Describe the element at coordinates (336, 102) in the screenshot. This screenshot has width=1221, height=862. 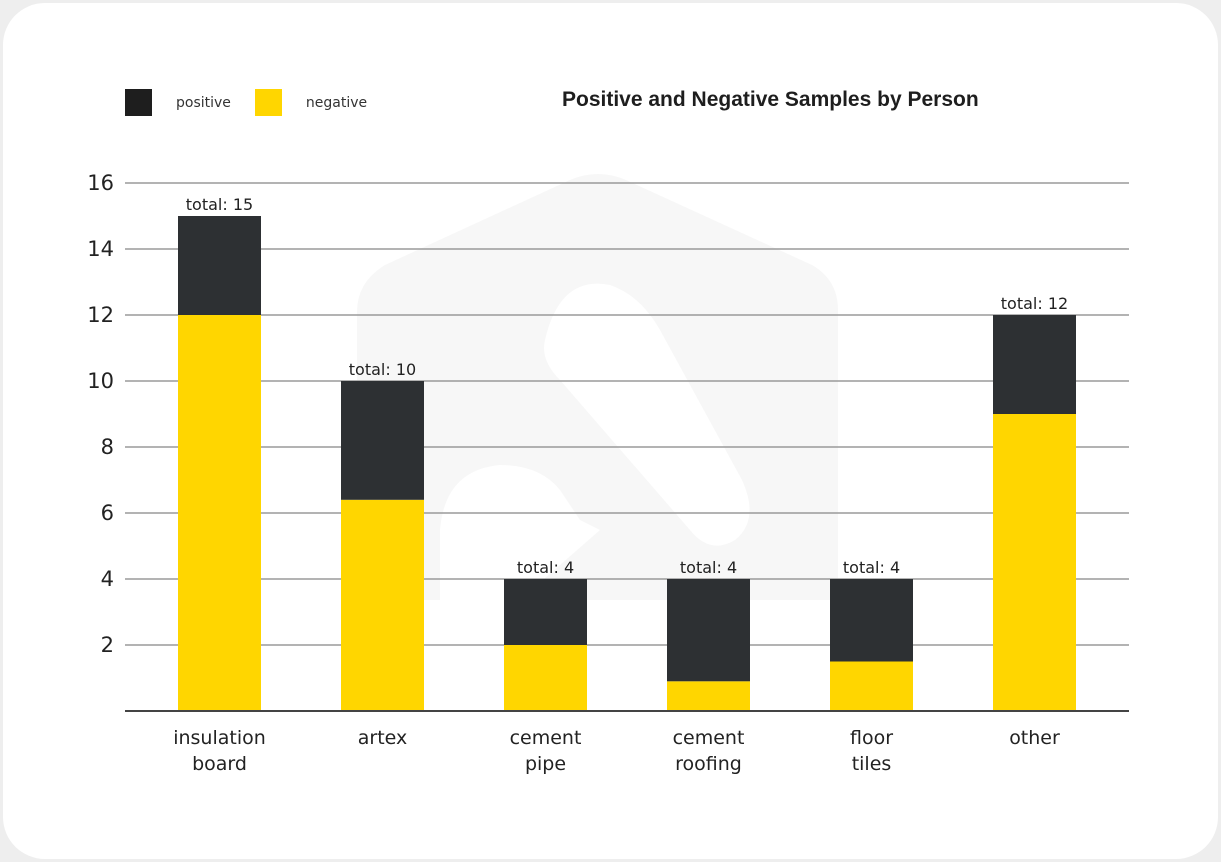
I see `legend-label-negative: negative` at that location.